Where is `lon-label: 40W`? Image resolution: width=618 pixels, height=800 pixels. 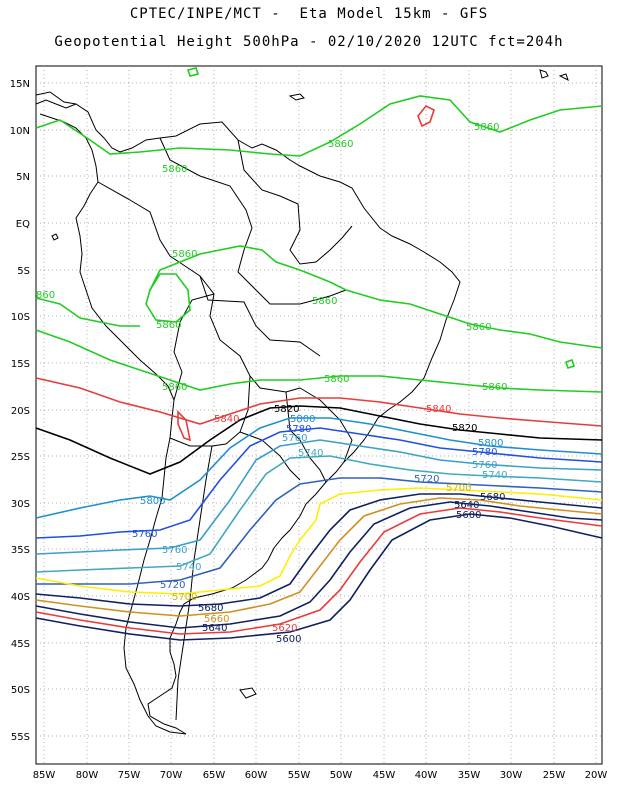 lon-label: 40W is located at coordinates (426, 775).